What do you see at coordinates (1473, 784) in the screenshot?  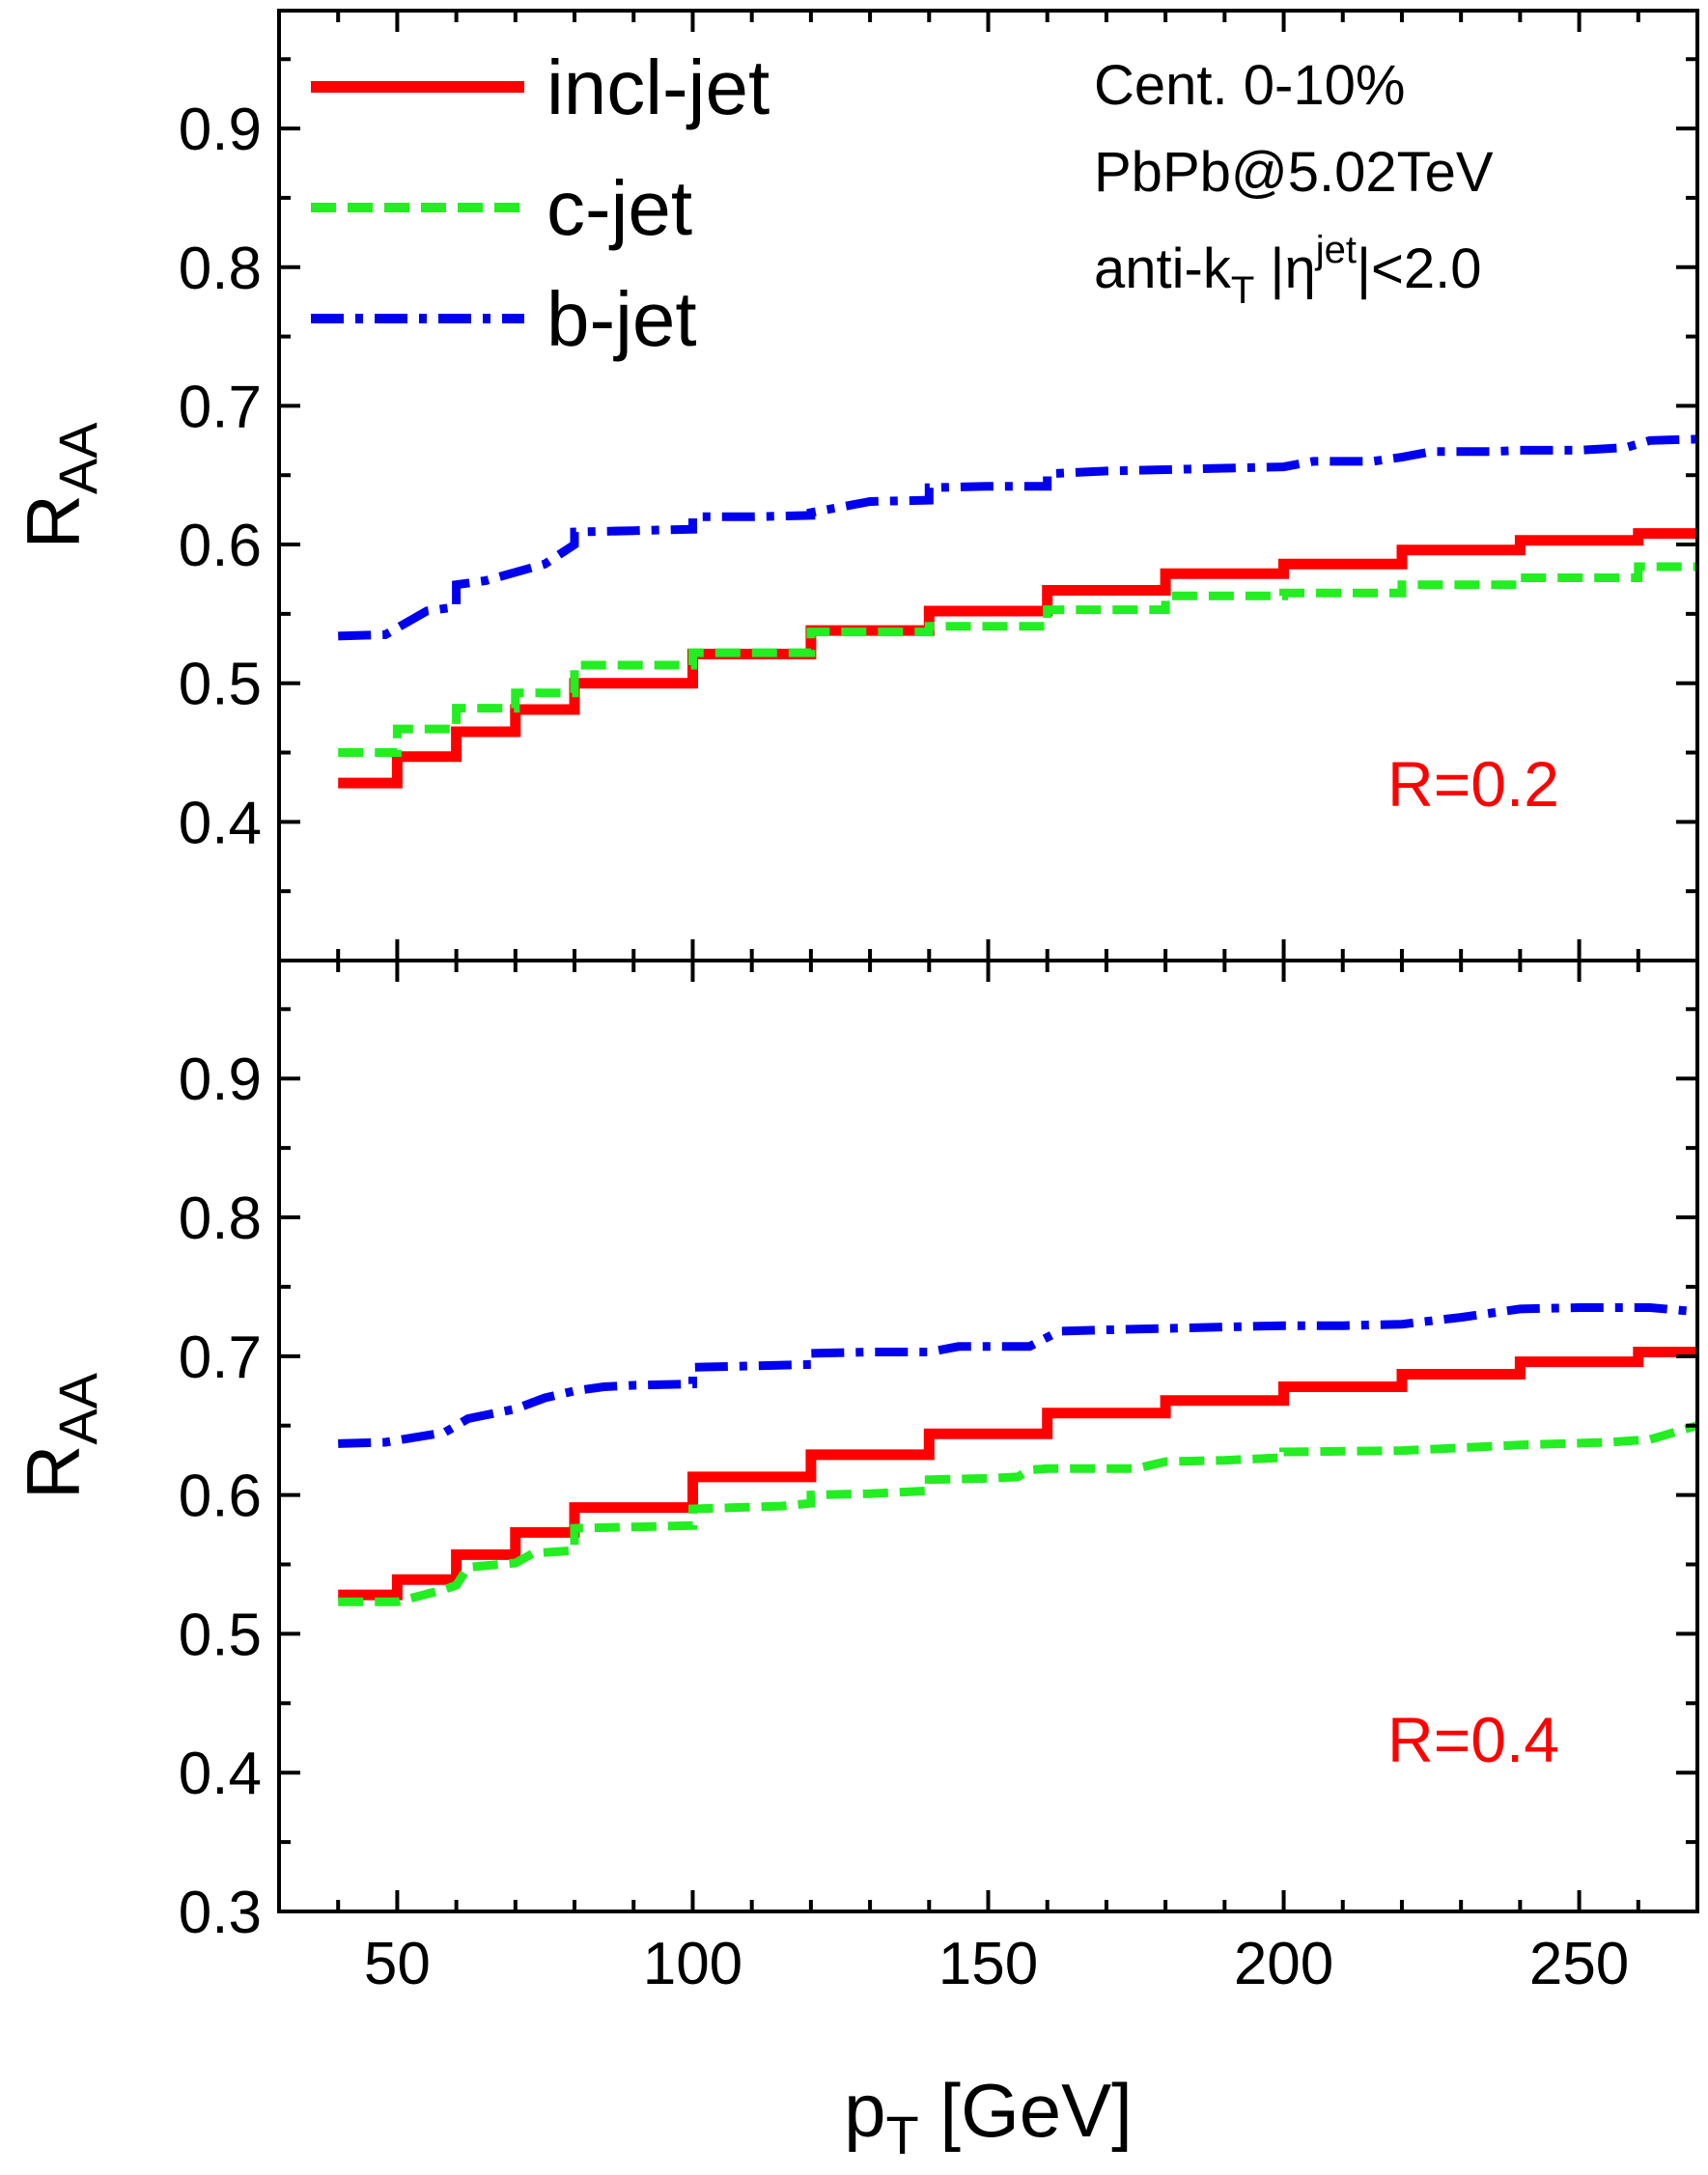 I see `panel-label: R=0.2` at bounding box center [1473, 784].